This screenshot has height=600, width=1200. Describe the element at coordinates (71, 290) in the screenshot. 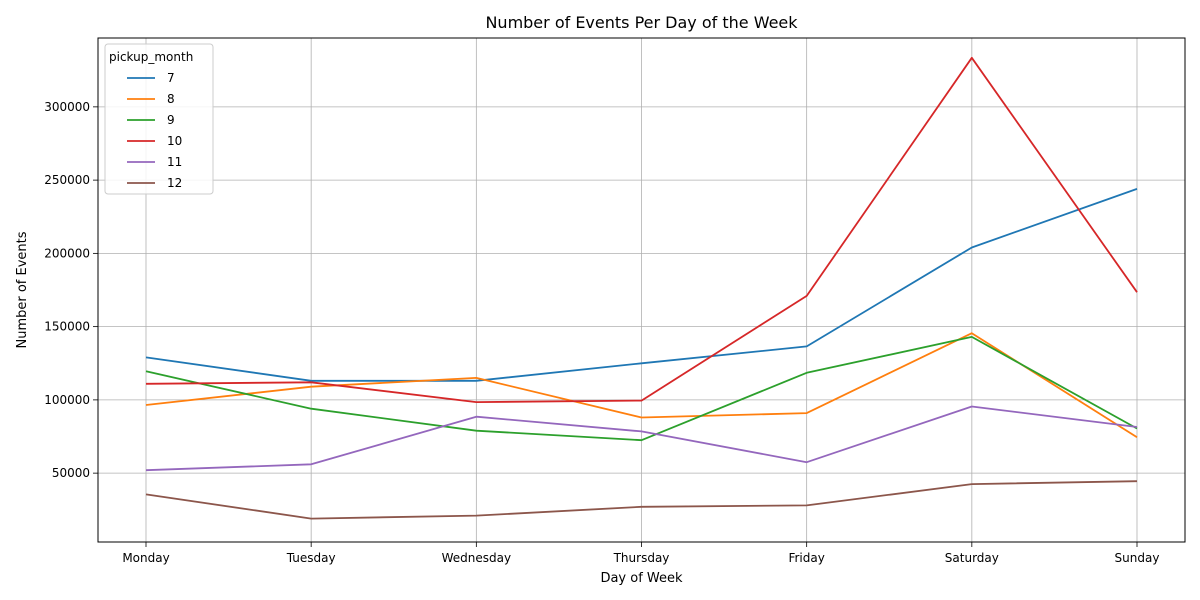

I see `y-axis-ticks: 50000 100000 150000 200000 250000 300000` at that location.